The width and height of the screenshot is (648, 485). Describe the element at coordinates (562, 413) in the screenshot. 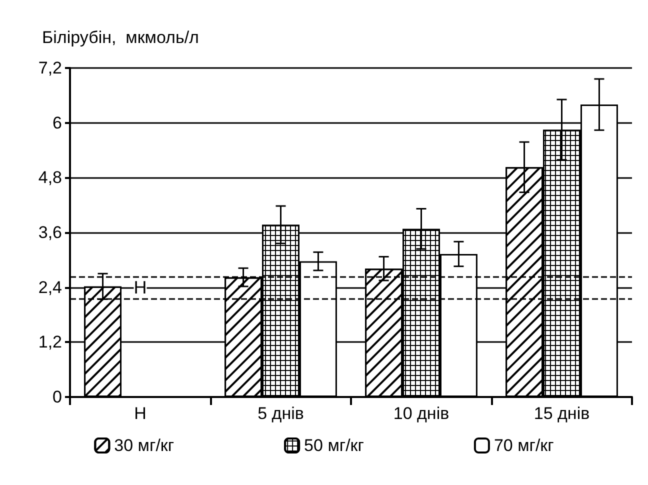

I see `x-tick-label: 15 днів` at that location.